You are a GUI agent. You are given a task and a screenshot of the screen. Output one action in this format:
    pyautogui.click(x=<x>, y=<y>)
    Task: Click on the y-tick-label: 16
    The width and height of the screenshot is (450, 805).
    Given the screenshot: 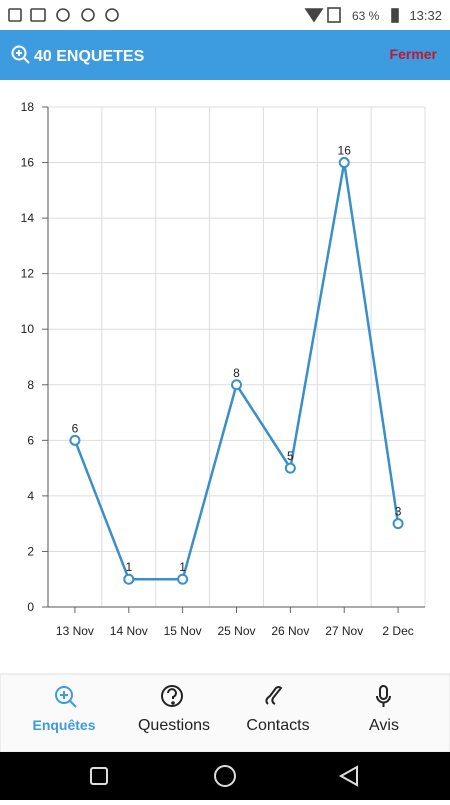 What is the action you would take?
    pyautogui.click(x=28, y=163)
    